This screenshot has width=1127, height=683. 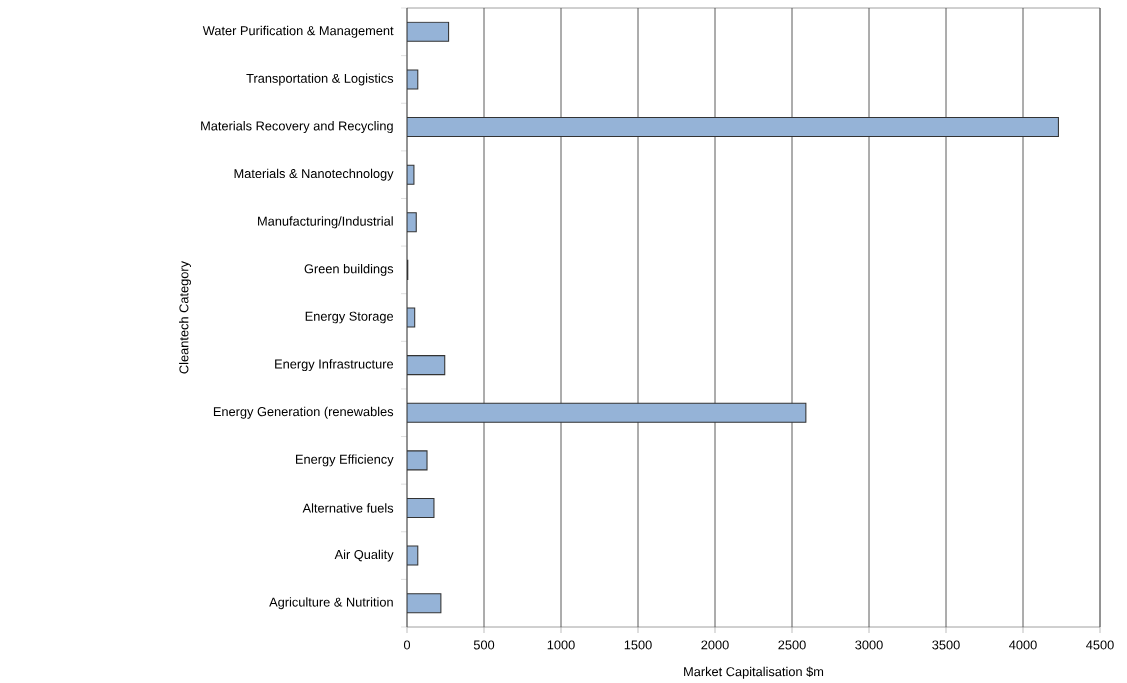 I want to click on y-tick-label: Manufacturing/Industrial, so click(x=325, y=222).